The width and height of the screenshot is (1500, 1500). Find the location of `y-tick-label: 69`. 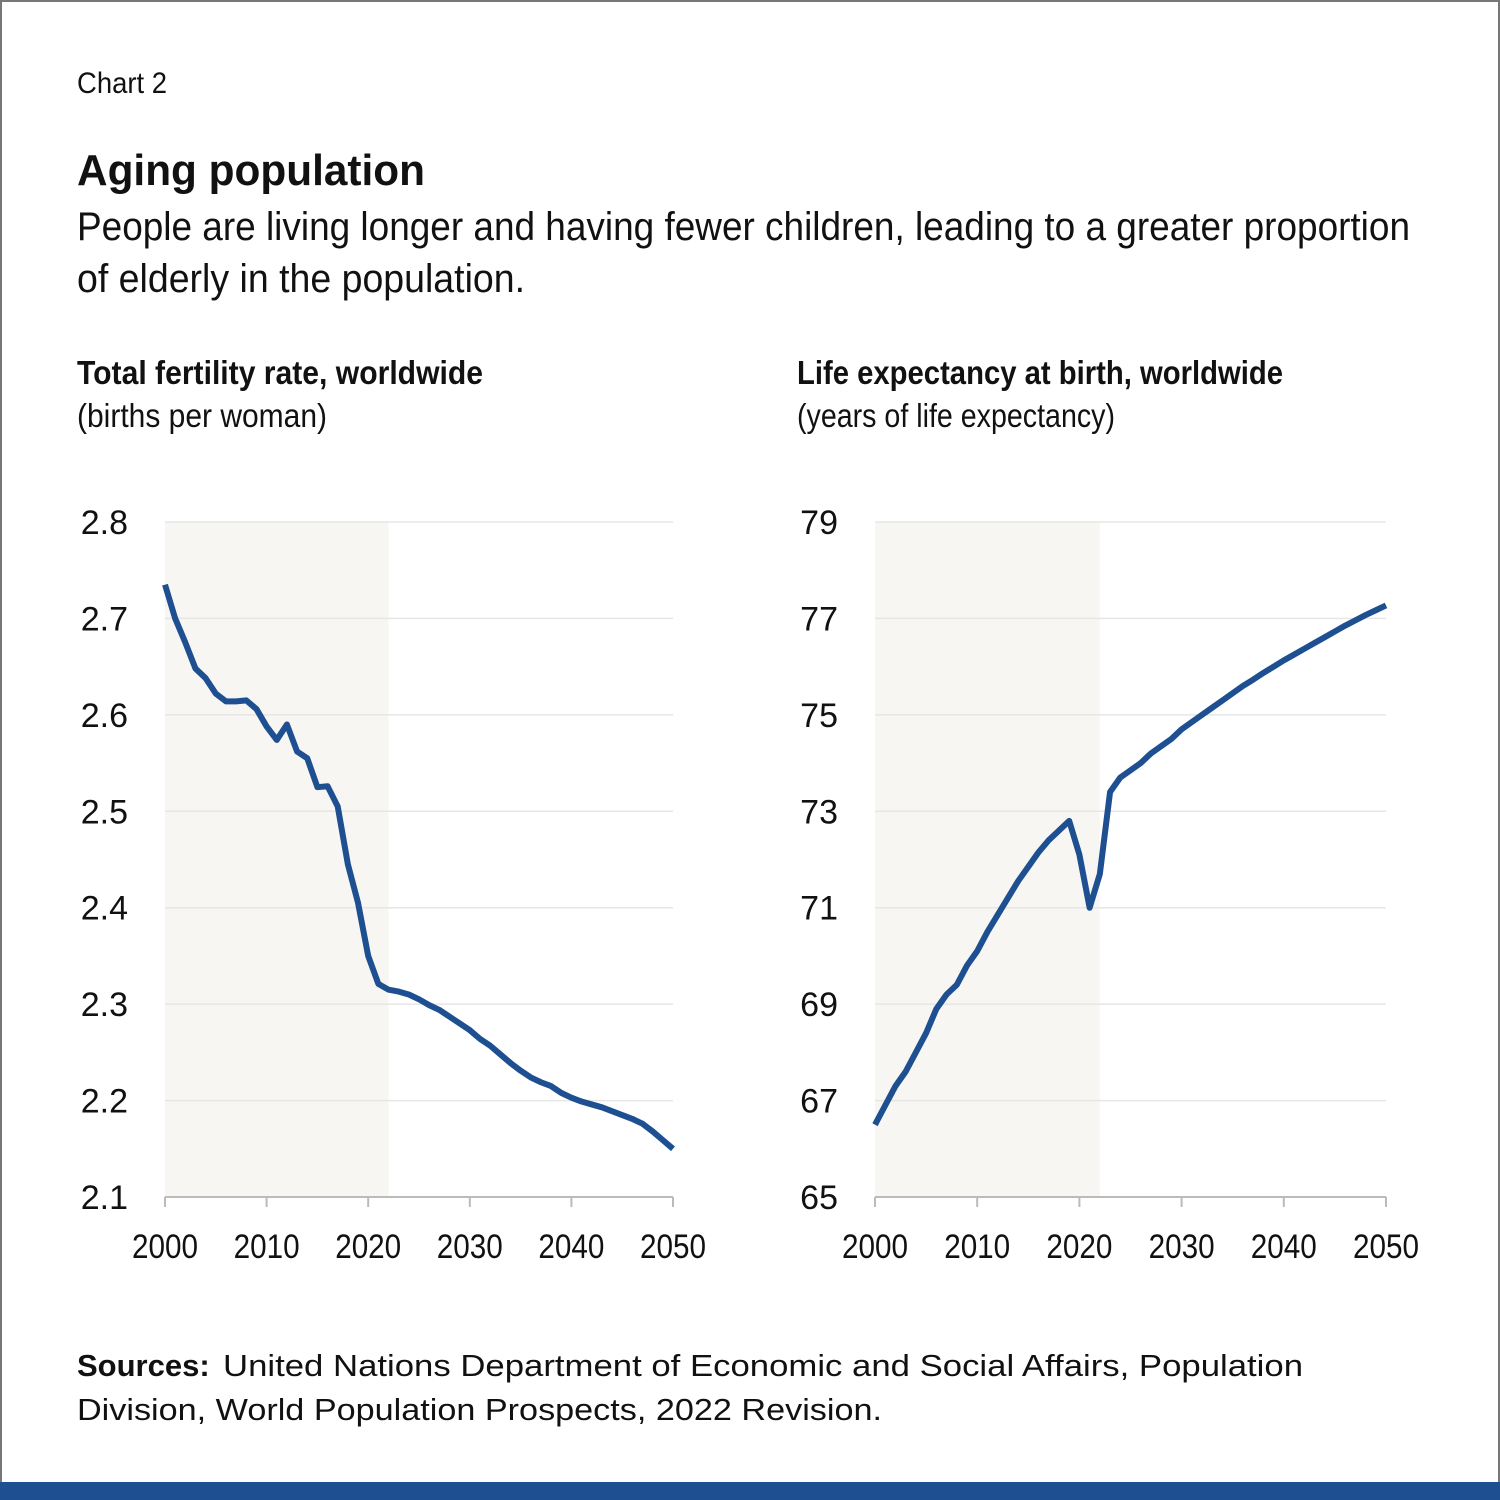

y-tick-label: 69 is located at coordinates (819, 1005).